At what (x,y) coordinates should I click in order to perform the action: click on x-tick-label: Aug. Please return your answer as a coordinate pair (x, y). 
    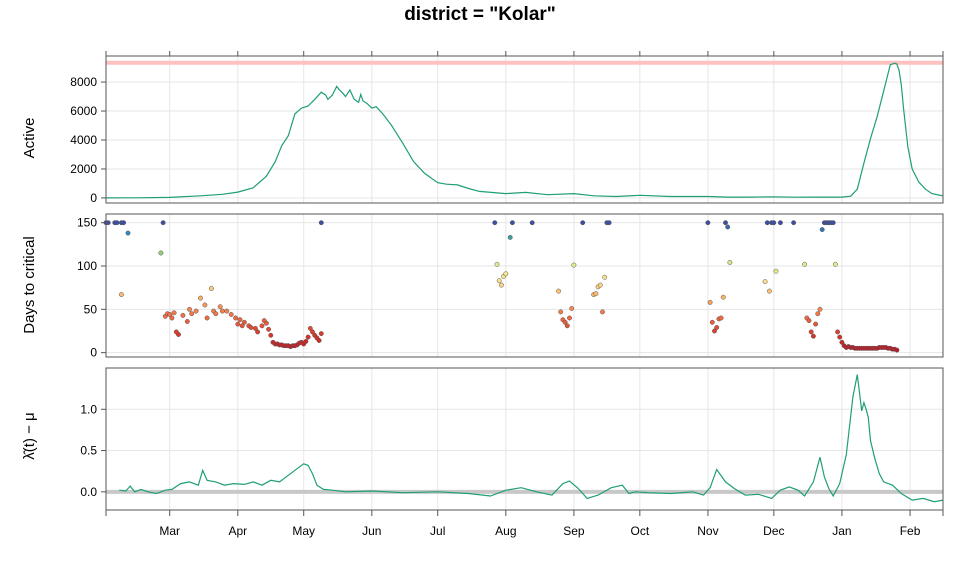
    Looking at the image, I should click on (505, 531).